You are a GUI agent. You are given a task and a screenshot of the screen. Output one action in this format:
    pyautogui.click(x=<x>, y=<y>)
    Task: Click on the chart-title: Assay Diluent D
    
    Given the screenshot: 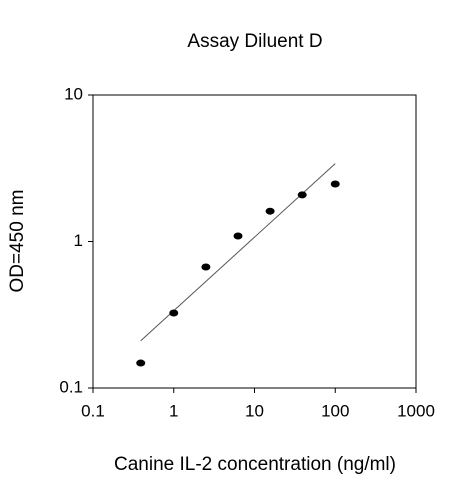 What is the action you would take?
    pyautogui.click(x=254, y=41)
    